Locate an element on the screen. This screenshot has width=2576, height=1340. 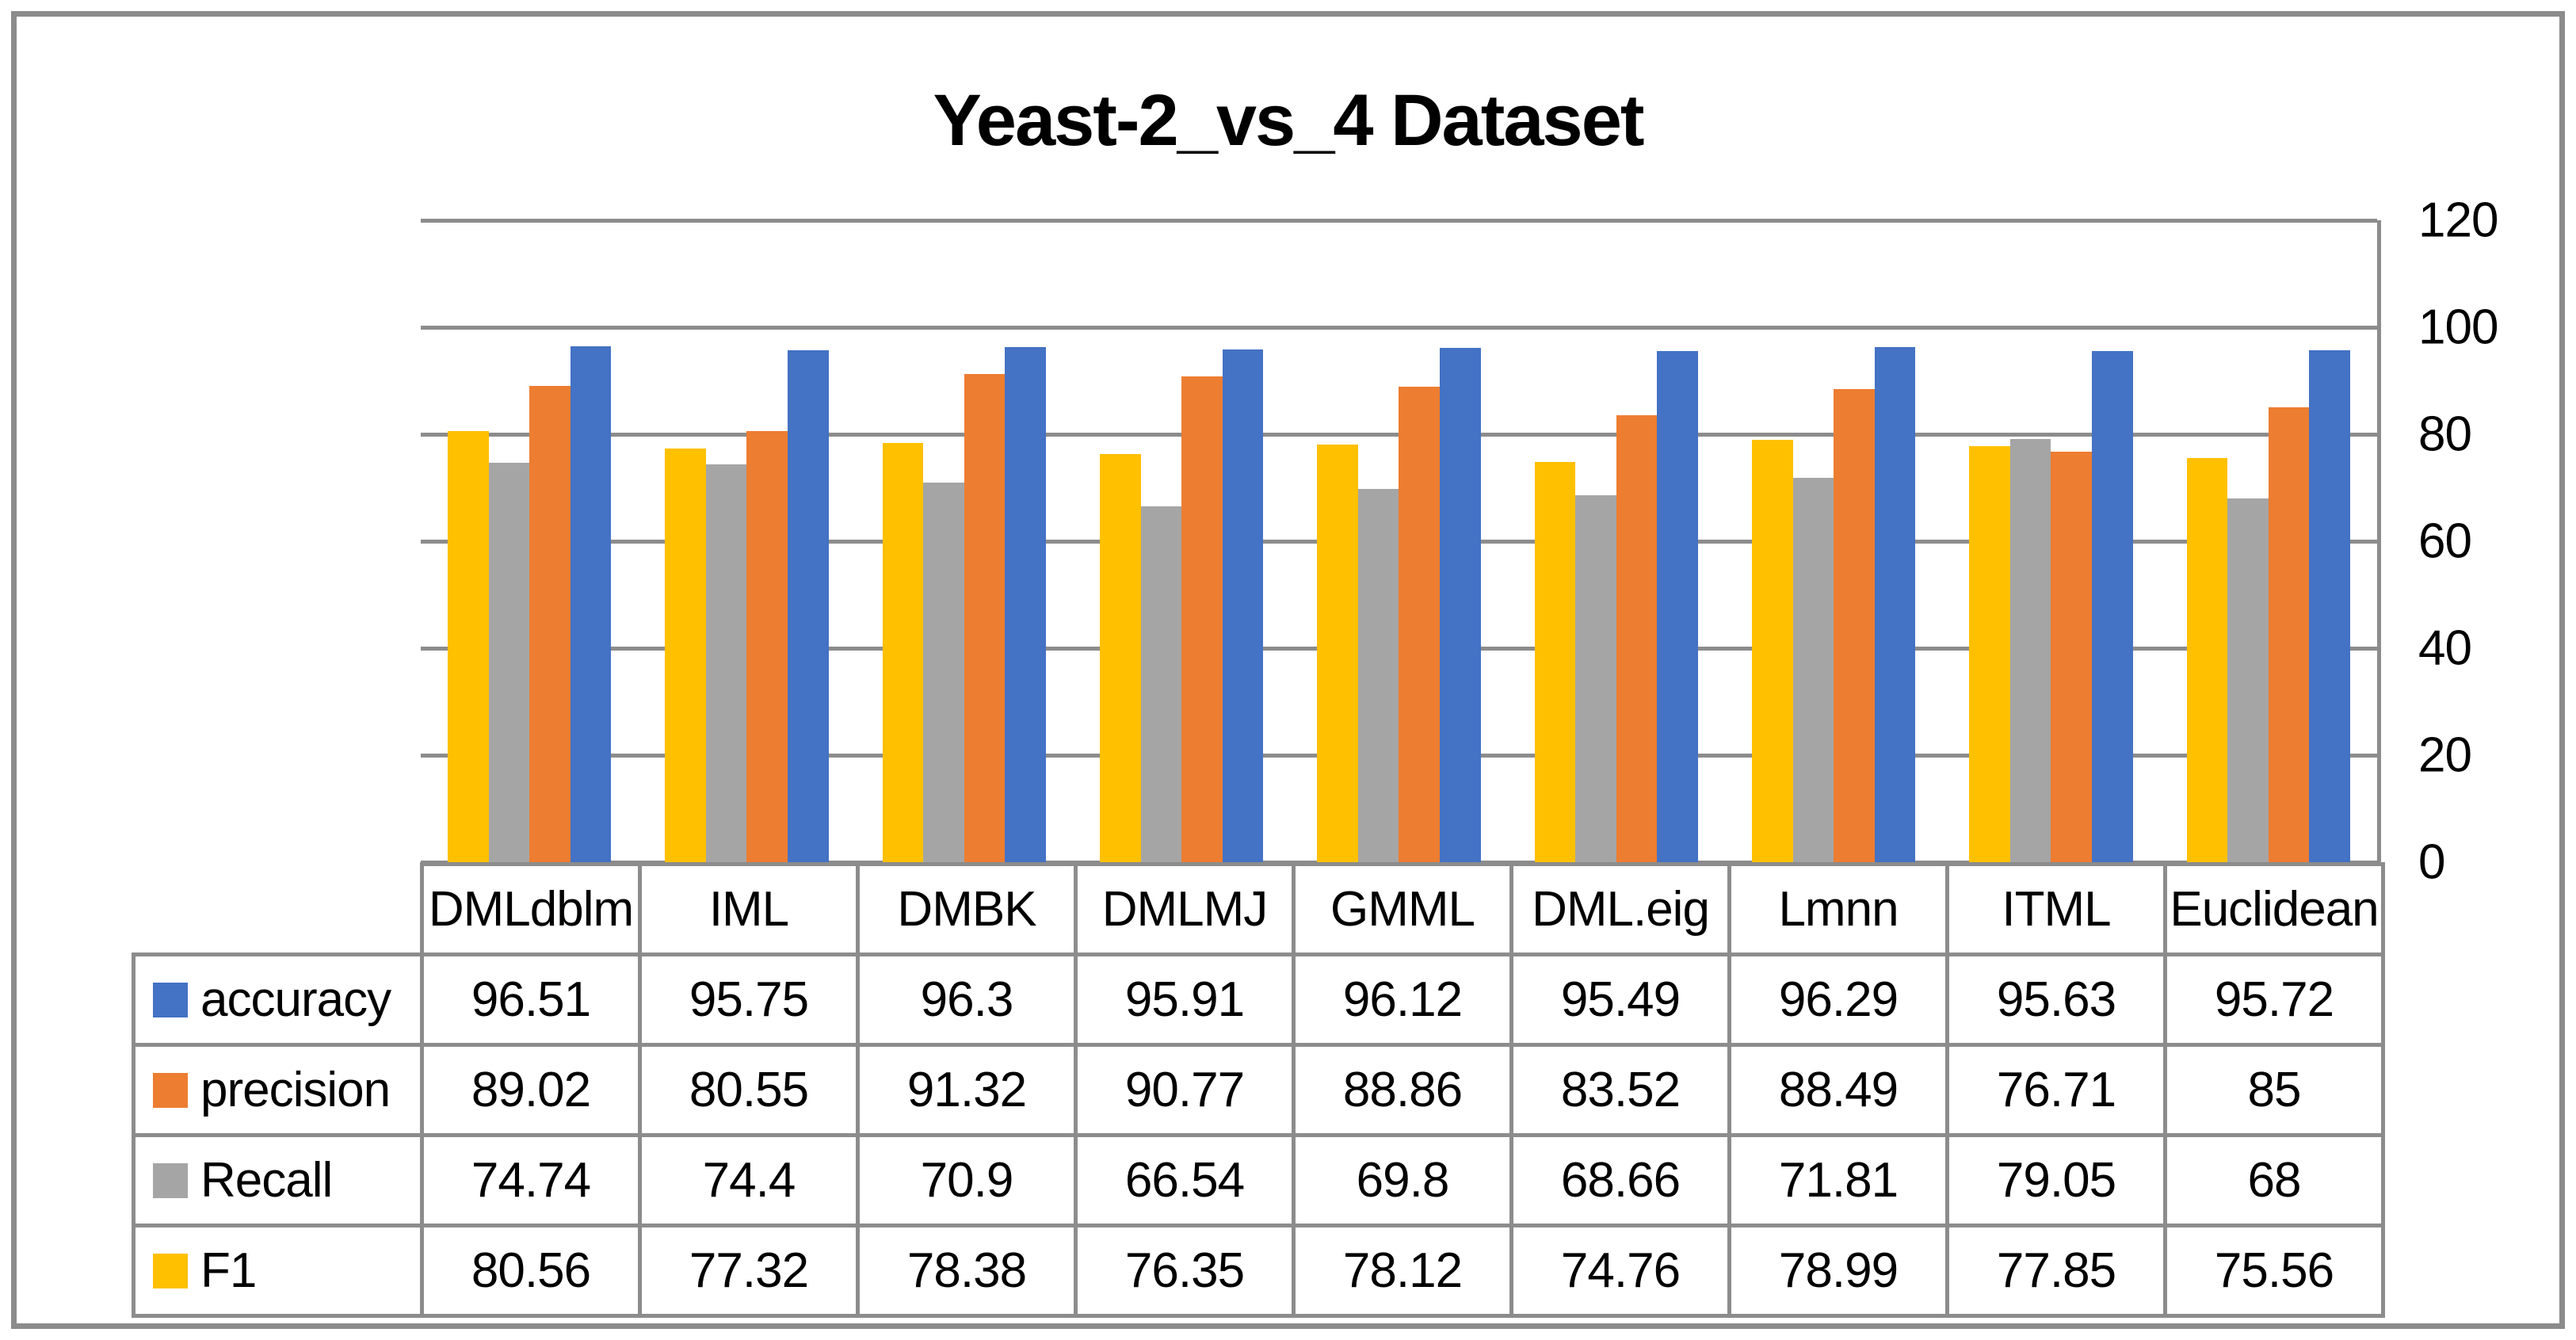
bar-accuracy-Euclidean is located at coordinates (2329, 605).